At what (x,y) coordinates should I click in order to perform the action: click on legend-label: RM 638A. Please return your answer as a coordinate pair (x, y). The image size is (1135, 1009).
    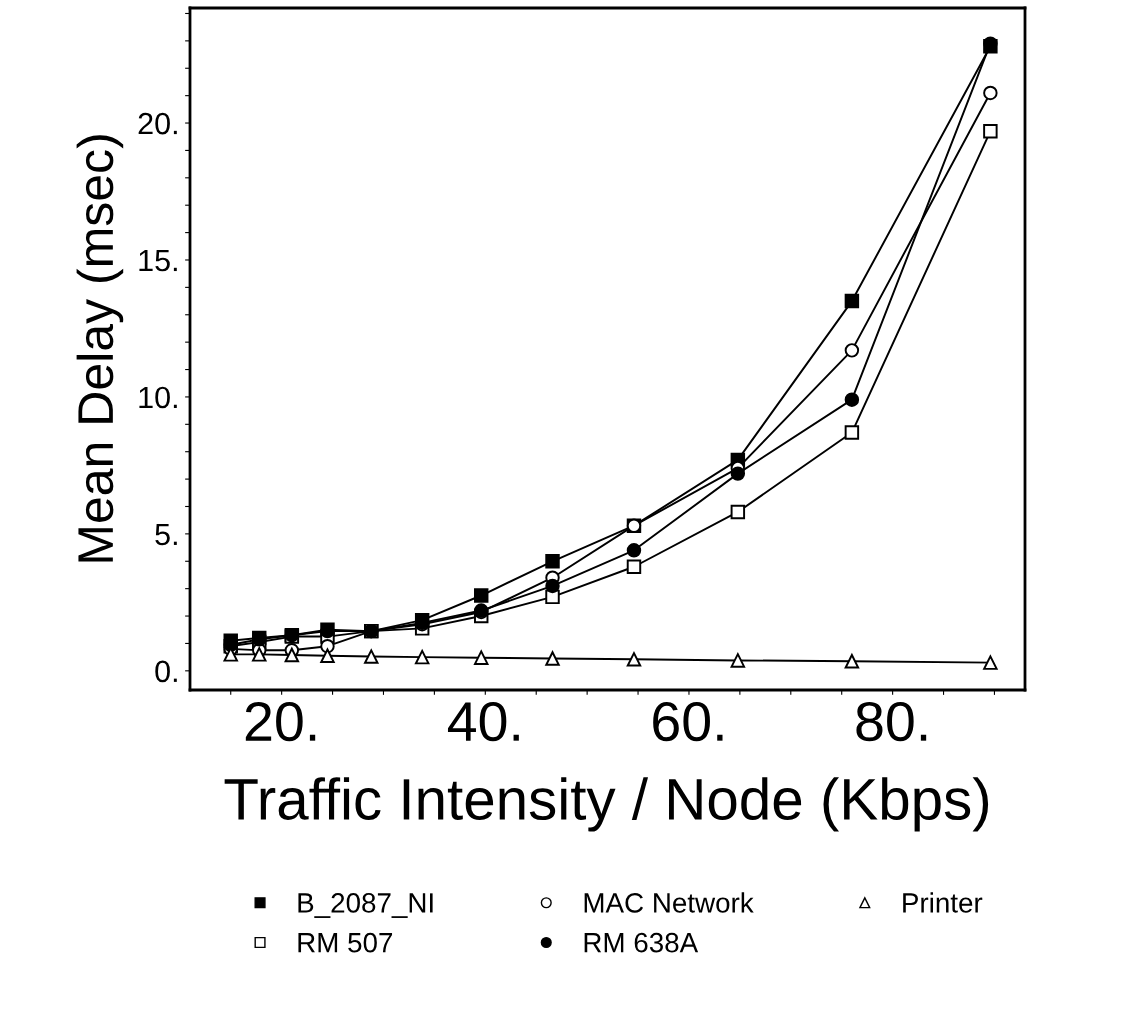
    Looking at the image, I should click on (641, 942).